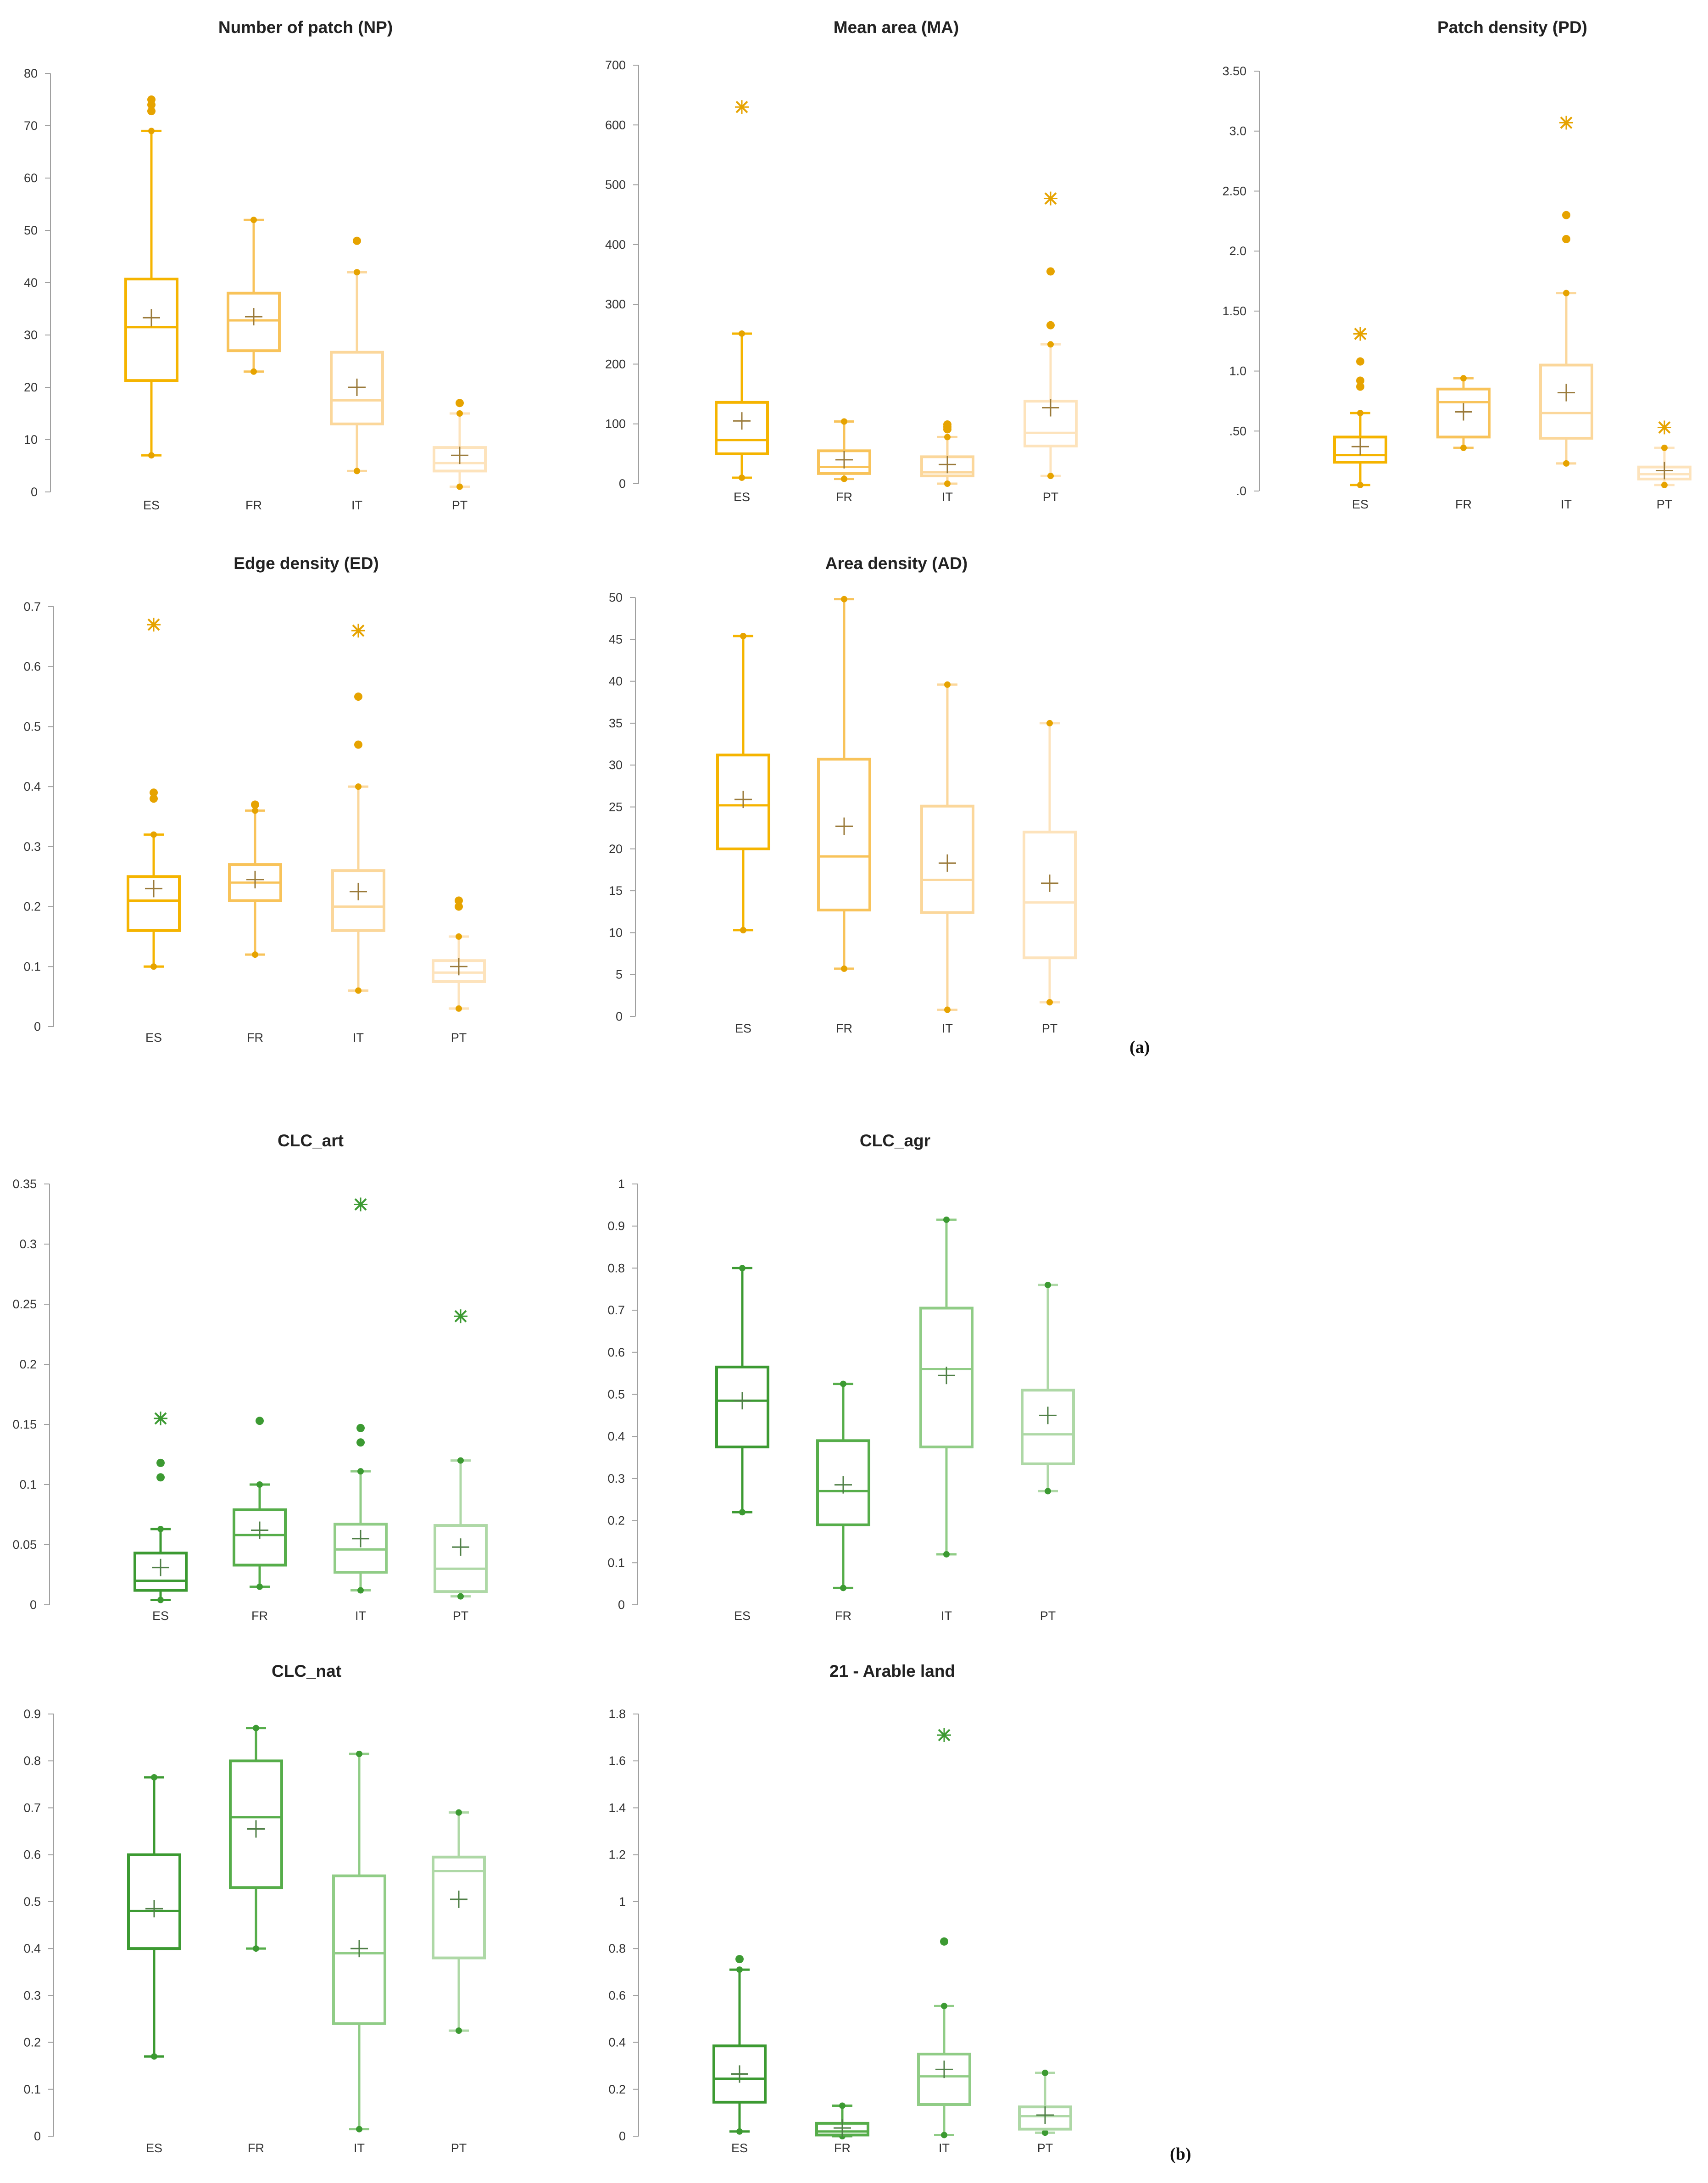 This screenshot has height=2183, width=1708. I want to click on y-tick-label: 0.8, so click(616, 1268).